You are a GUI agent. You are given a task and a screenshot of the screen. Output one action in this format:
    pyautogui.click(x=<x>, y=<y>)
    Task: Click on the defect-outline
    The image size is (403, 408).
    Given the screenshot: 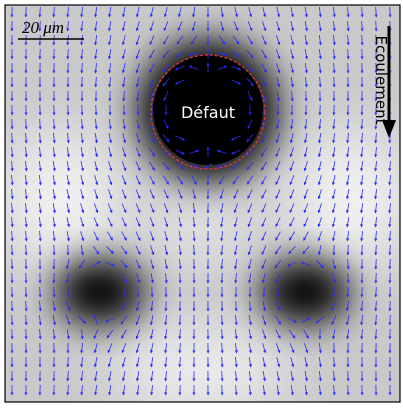 What is the action you would take?
    pyautogui.click(x=208, y=112)
    